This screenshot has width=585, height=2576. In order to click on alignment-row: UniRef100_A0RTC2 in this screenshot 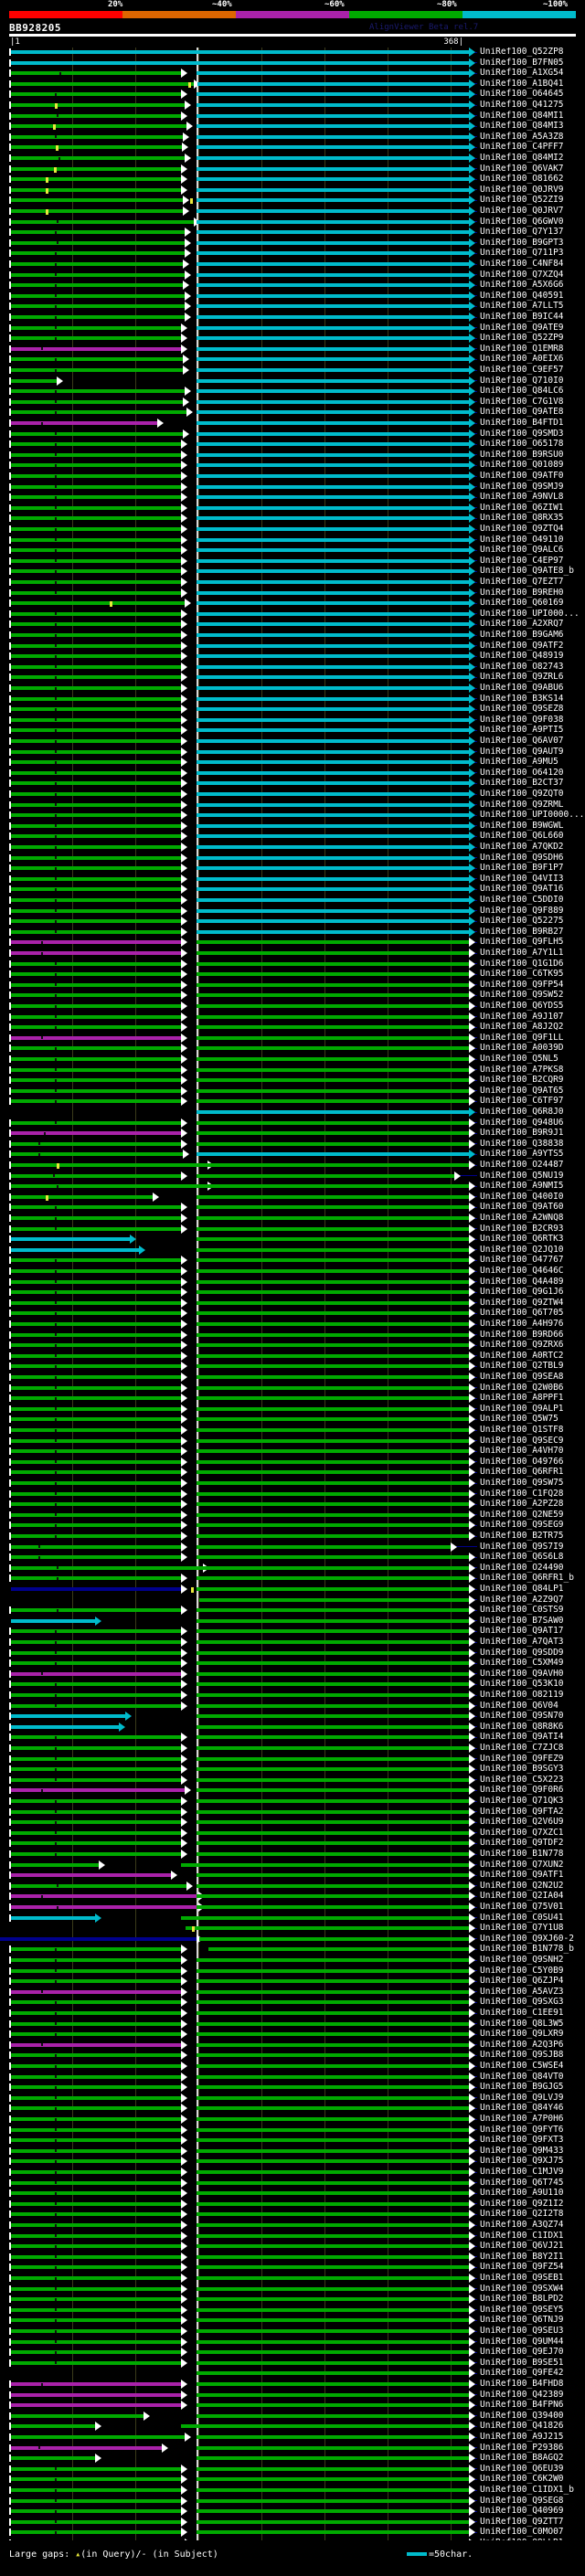, I will do `click(293, 1356)`.